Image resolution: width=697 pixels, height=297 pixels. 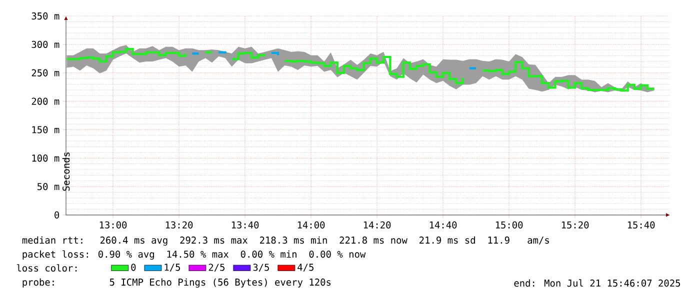 I want to click on x-tick-label: 15:00, so click(x=509, y=225).